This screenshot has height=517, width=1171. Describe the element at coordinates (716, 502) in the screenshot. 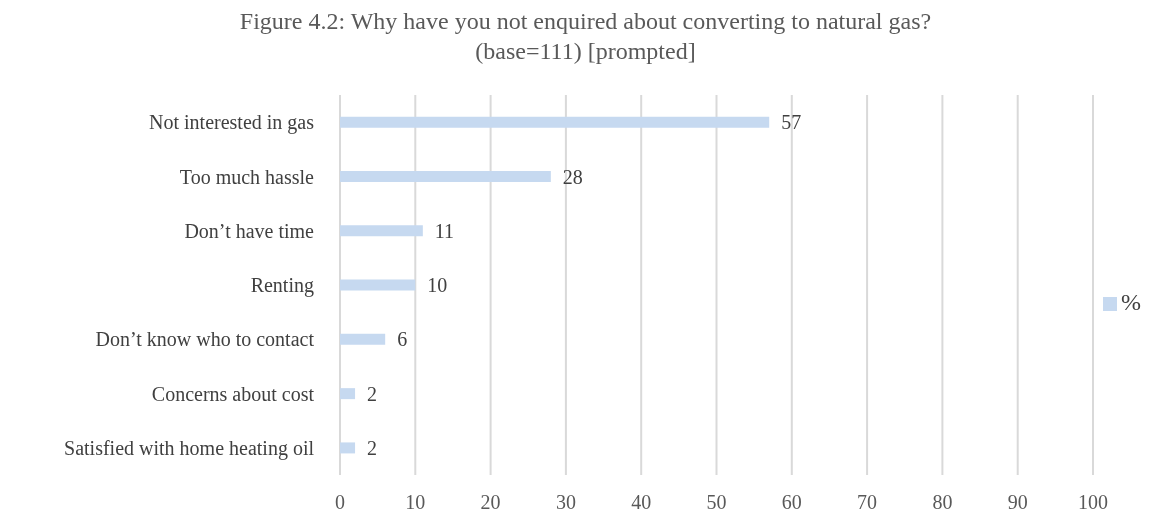

I see `x-tick-label: 50` at that location.